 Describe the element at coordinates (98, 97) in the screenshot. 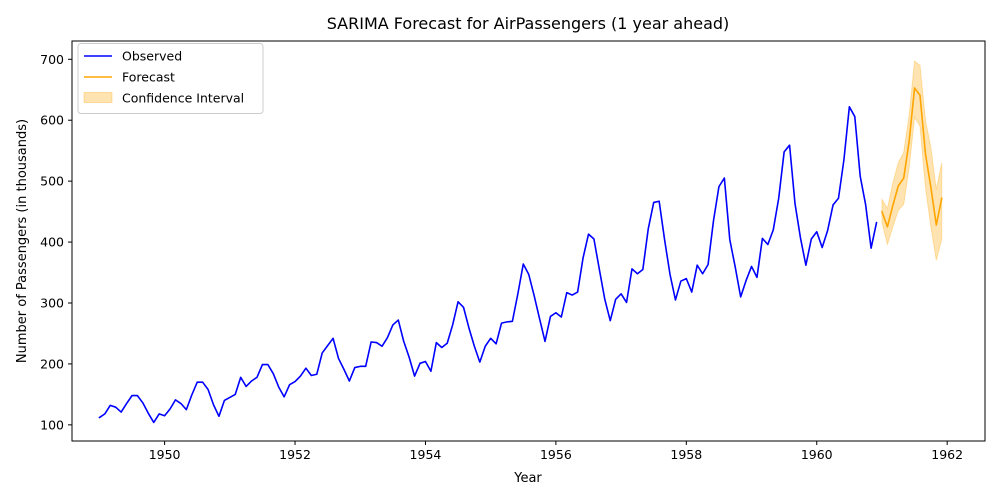

I see `legend-swatch-confidence-interval` at that location.